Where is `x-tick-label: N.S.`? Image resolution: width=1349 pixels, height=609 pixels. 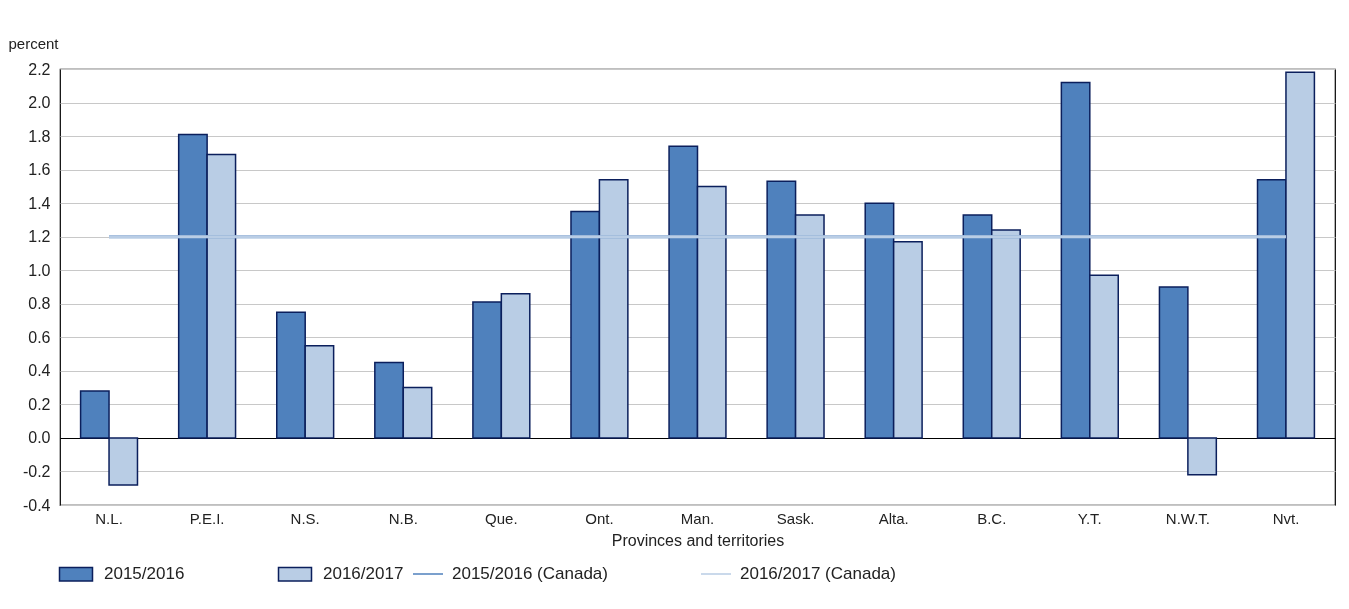
x-tick-label: N.S. is located at coordinates (305, 518).